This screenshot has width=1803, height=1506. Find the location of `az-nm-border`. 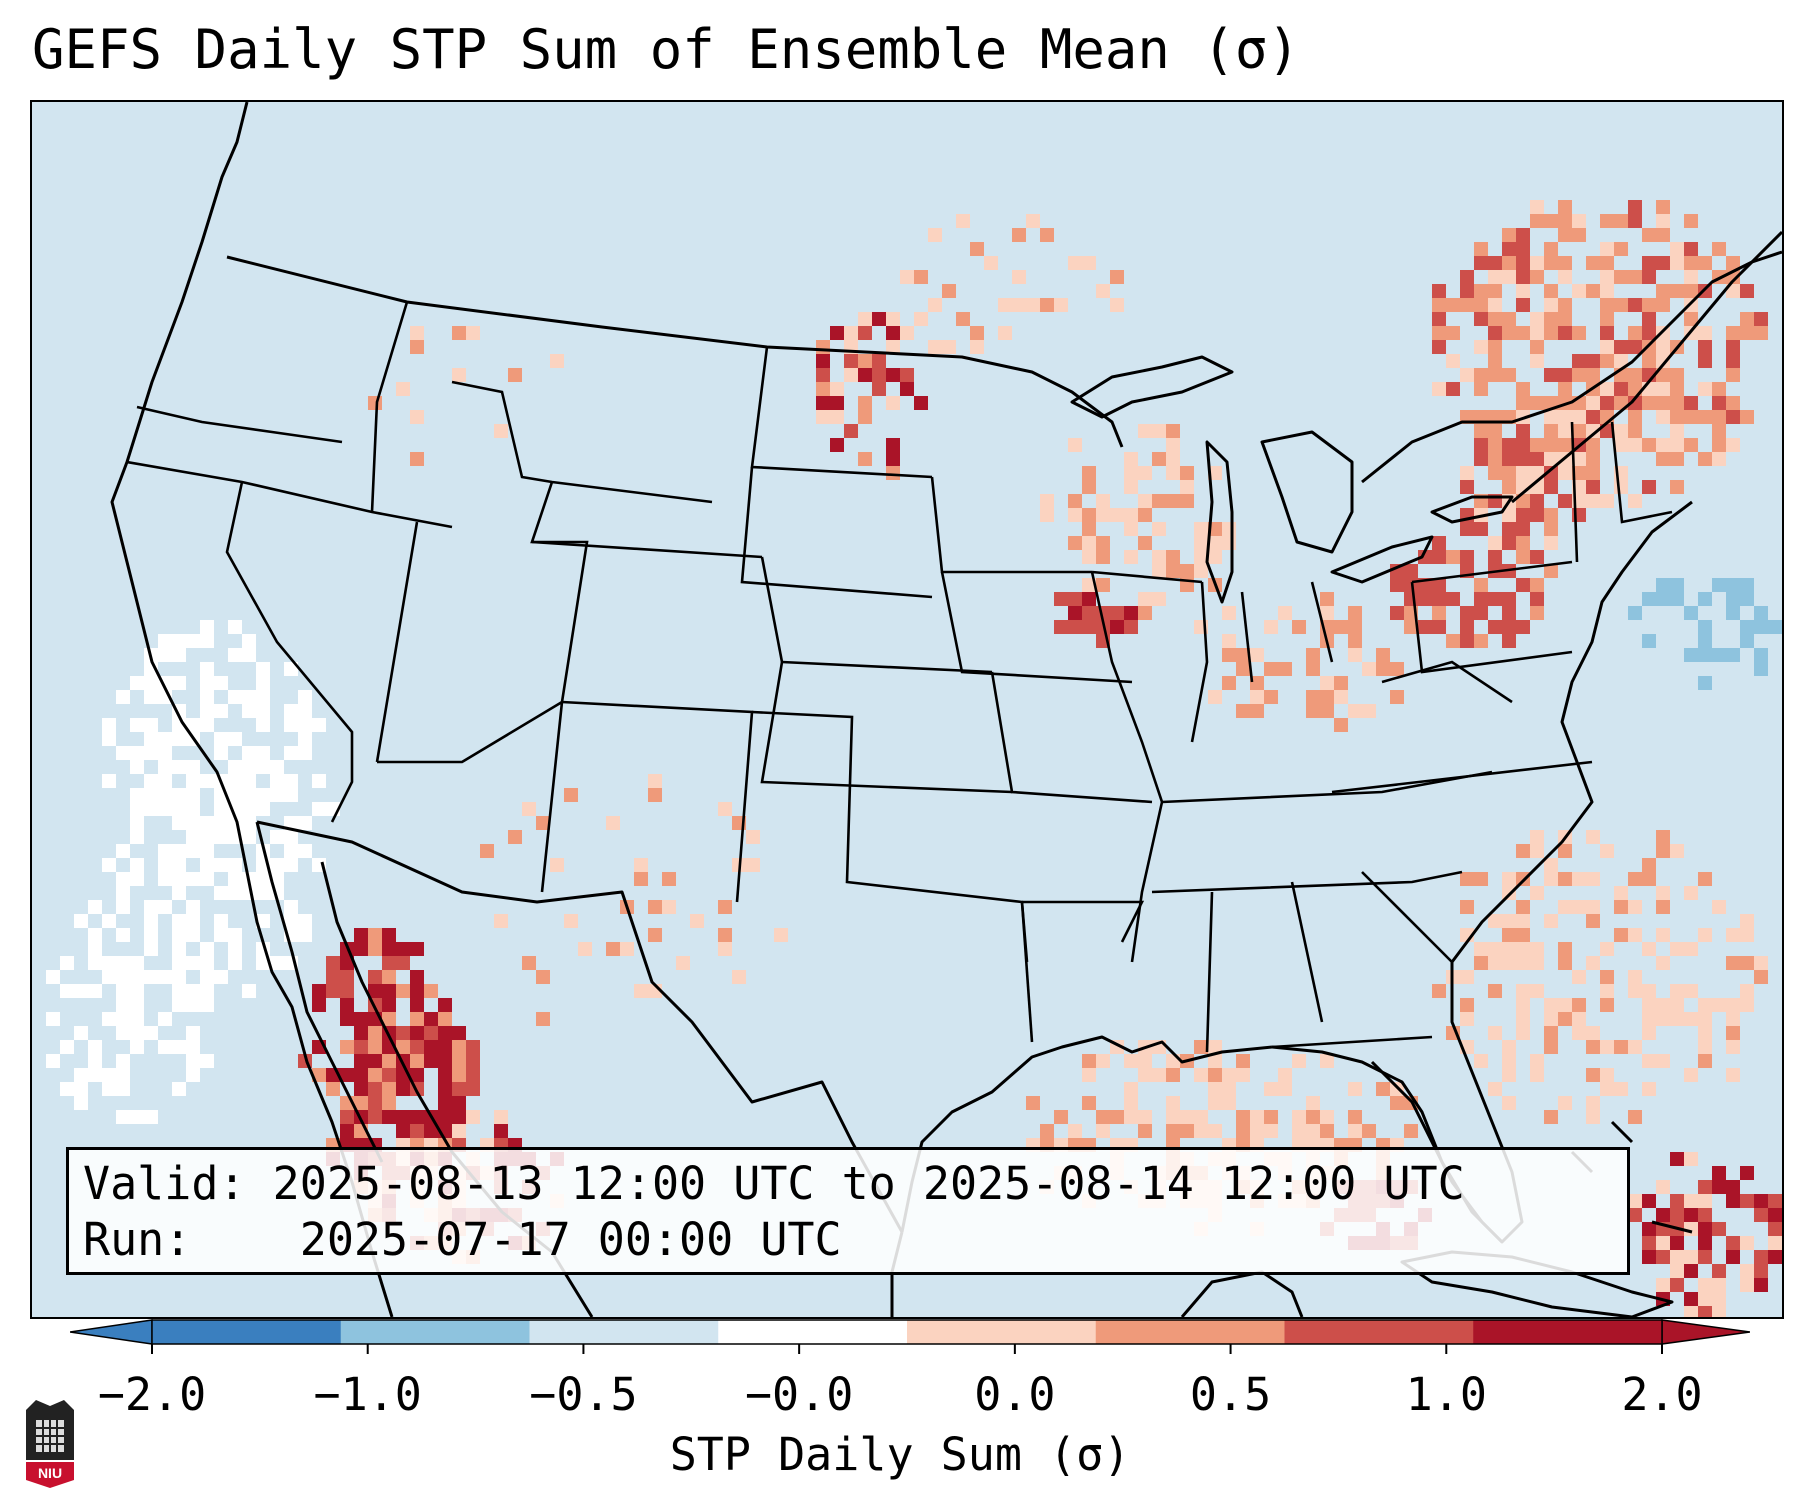

az-nm-border is located at coordinates (470, 796).